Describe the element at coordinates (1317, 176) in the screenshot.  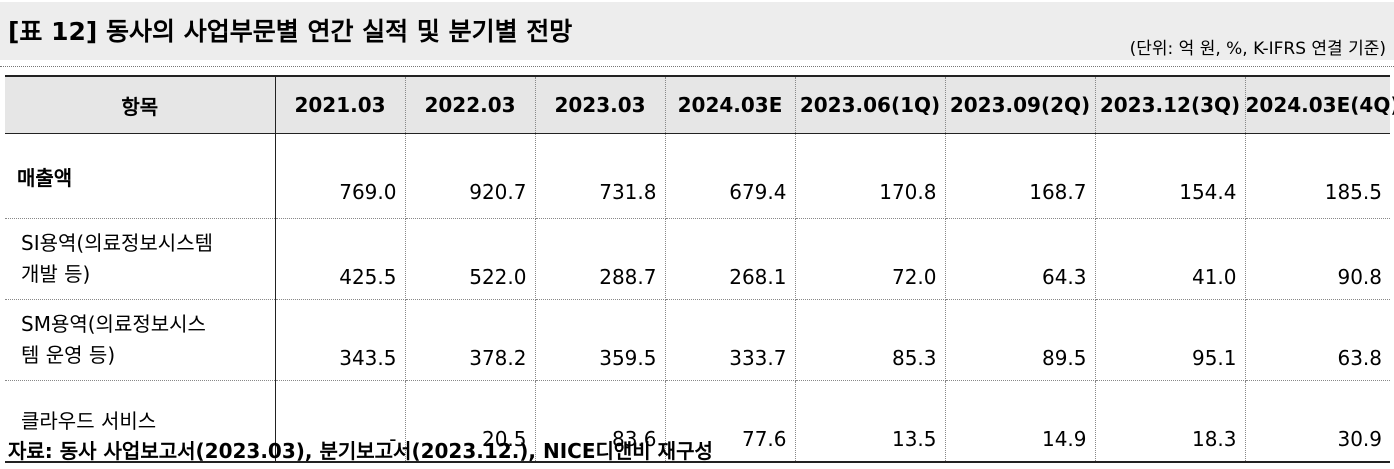
I see `table-cell: 185.5` at that location.